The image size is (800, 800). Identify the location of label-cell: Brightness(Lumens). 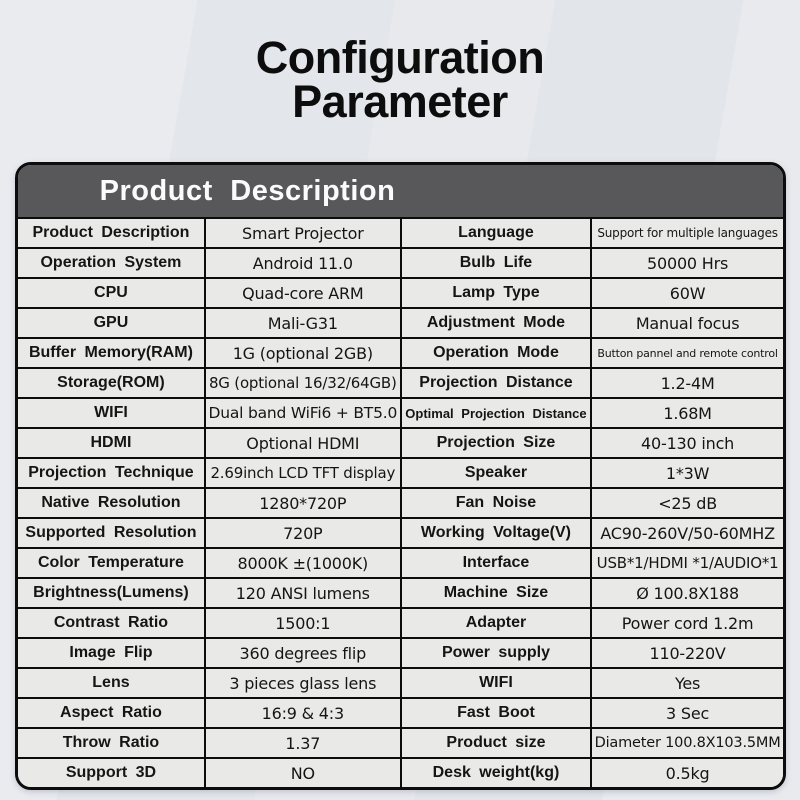
(111, 593).